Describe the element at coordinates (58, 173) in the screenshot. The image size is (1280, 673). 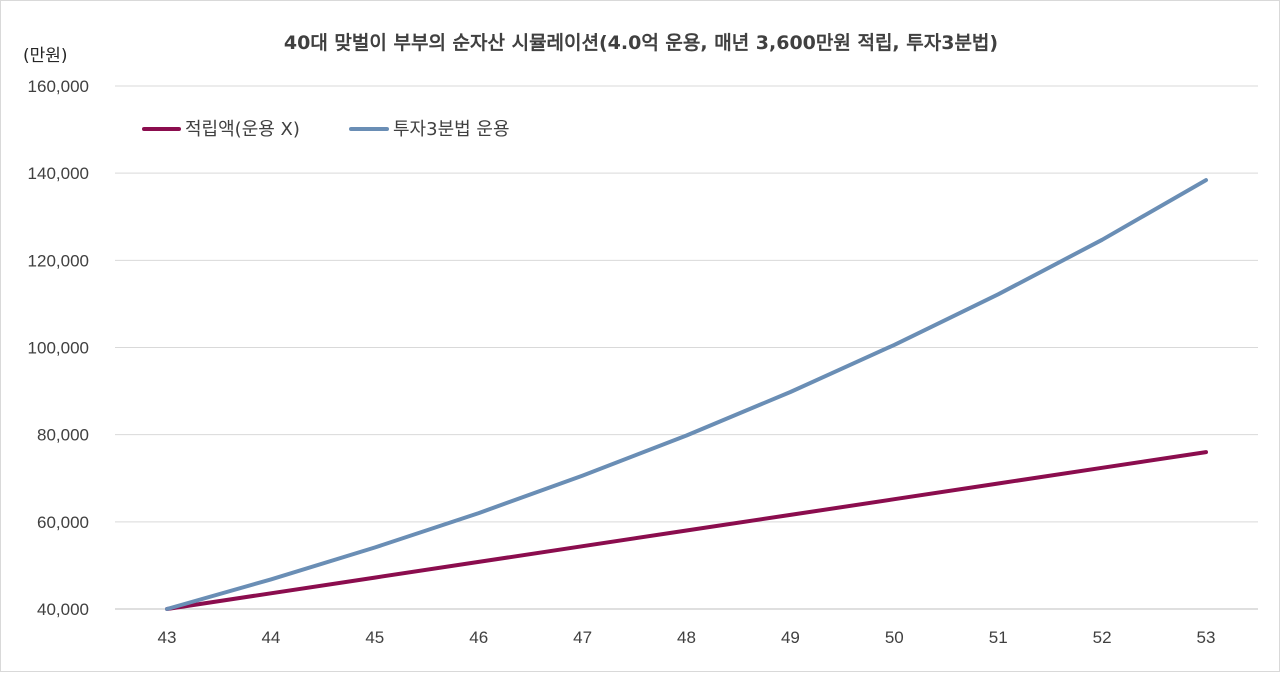
I see `y-tick-label: 140,000` at that location.